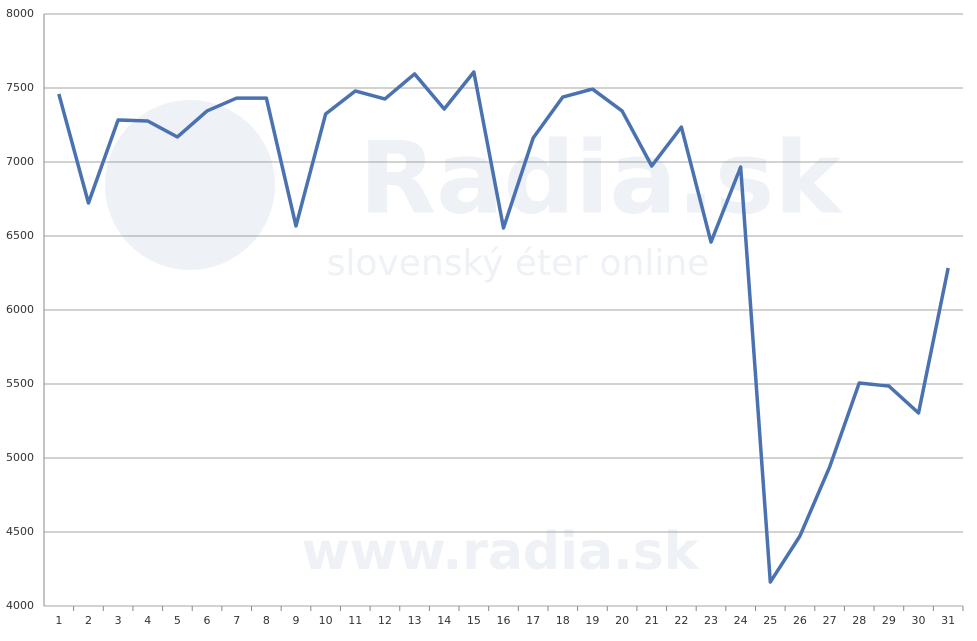  I want to click on y-tick-label: 5000, so click(20, 457).